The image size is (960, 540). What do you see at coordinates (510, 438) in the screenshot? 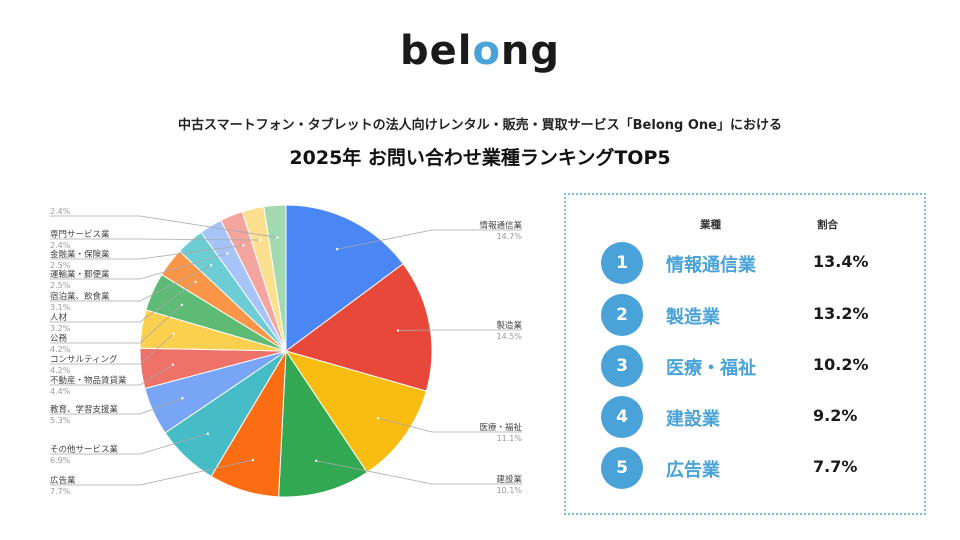
I see `slice-pct-2: 11.1%` at bounding box center [510, 438].